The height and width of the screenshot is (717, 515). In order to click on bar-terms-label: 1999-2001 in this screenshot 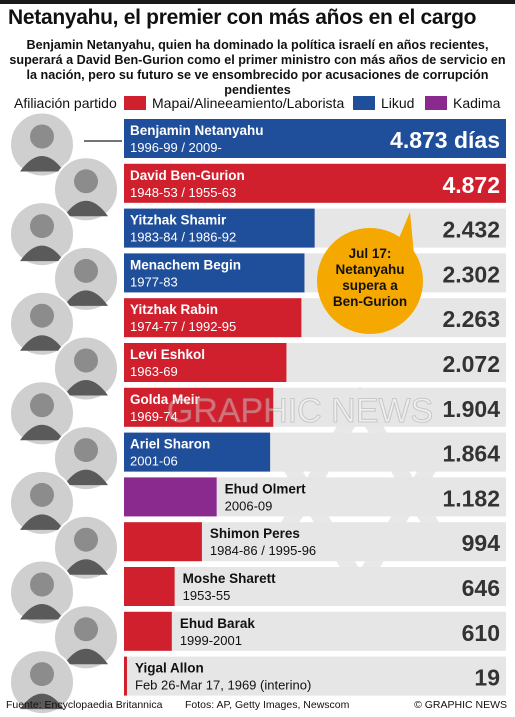, I will do `click(211, 640)`.